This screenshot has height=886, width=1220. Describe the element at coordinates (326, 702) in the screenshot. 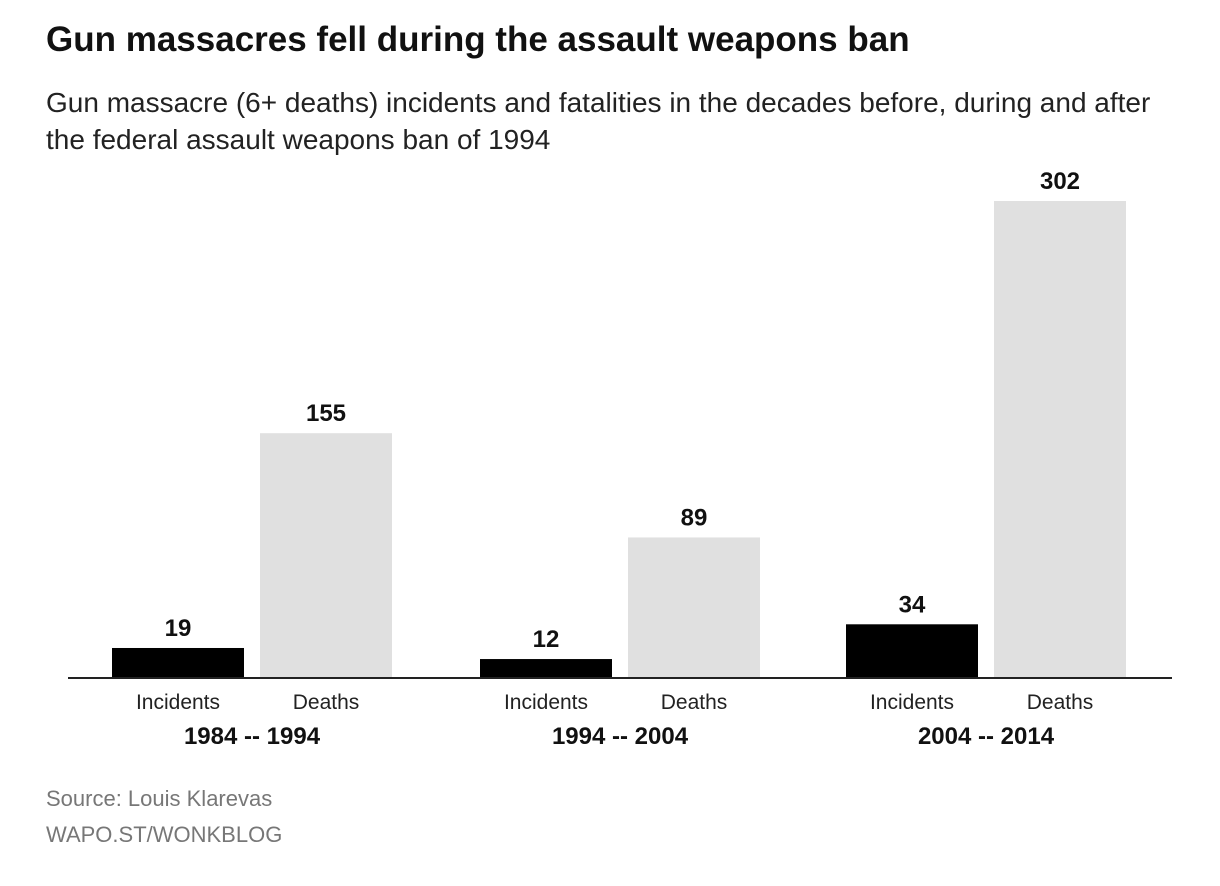

I see `series-label-deaths-1: Deaths` at that location.